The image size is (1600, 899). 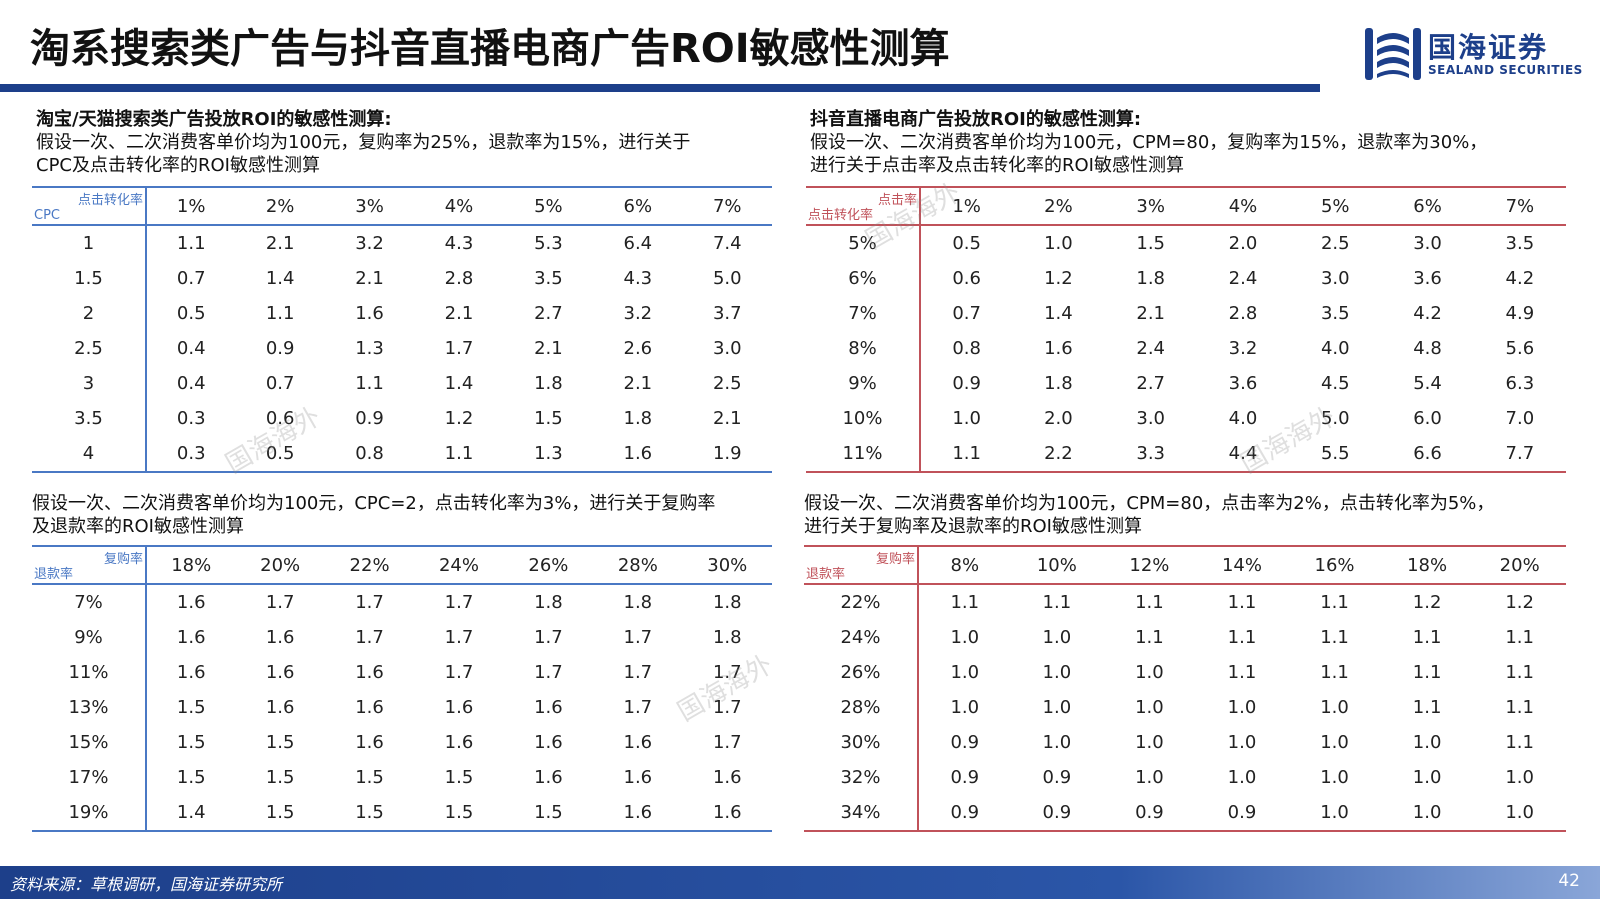 What do you see at coordinates (861, 707) in the screenshot?
I see `row-header: 28%` at bounding box center [861, 707].